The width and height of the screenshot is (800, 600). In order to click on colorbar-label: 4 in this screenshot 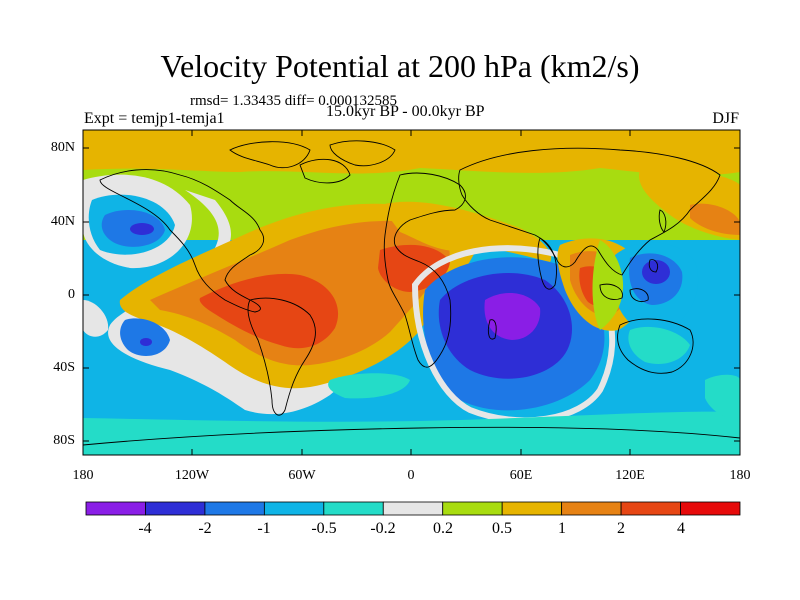, I will do `click(681, 528)`.